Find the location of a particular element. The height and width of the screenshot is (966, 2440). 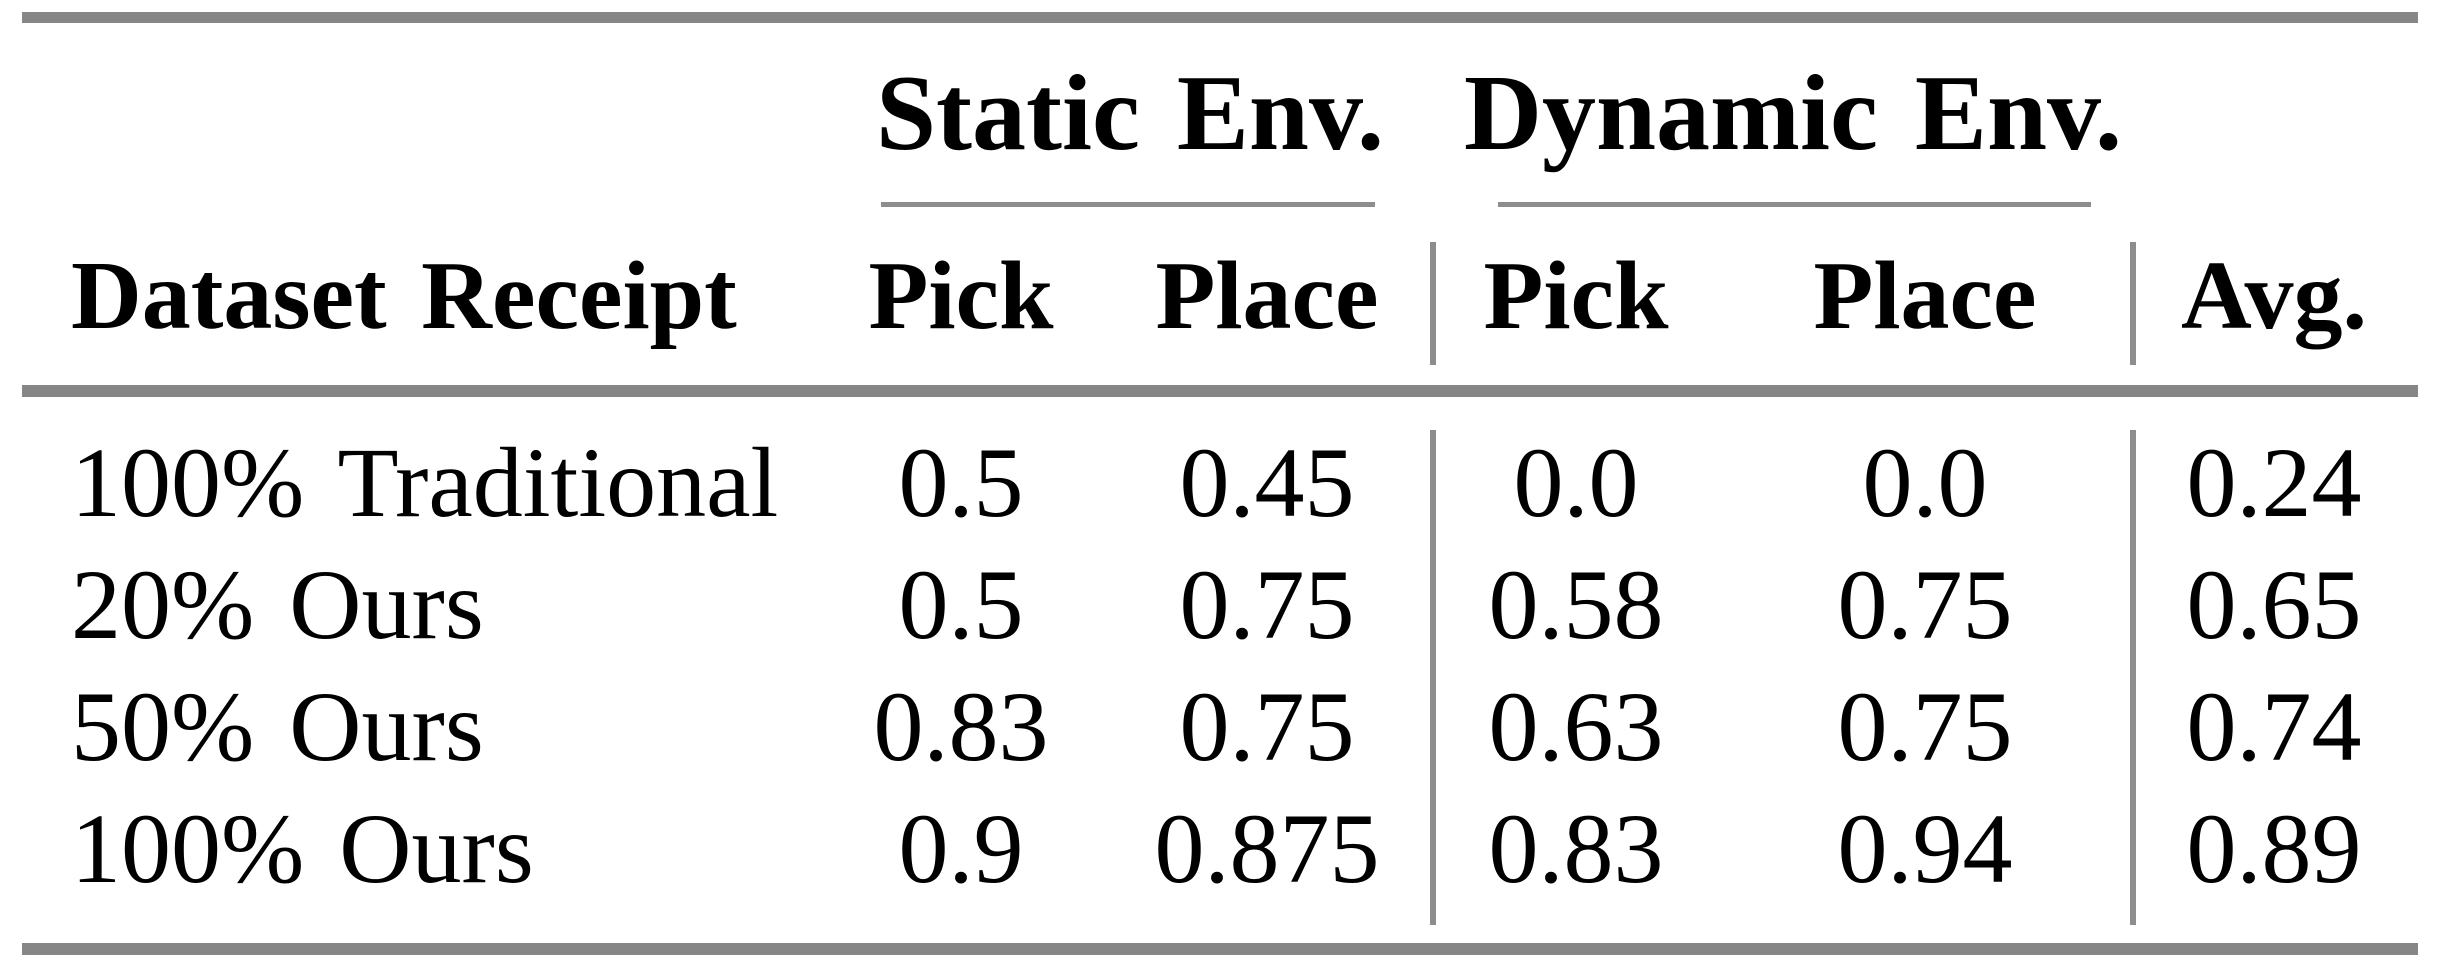

column-header-dataset-receipt: Dataset Receipt is located at coordinates (404, 296).